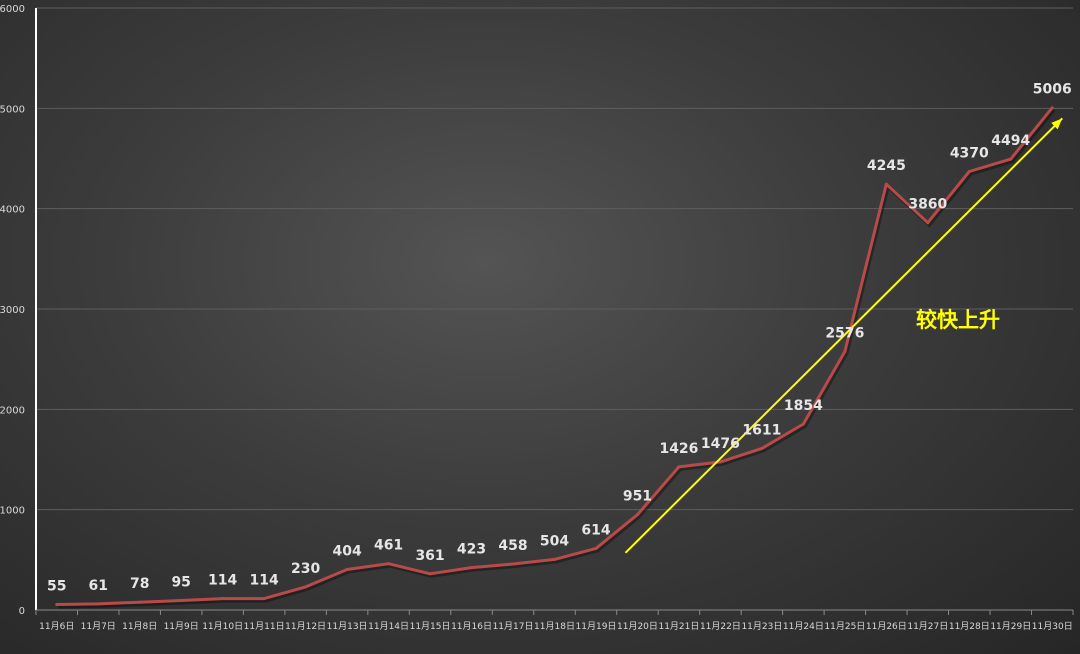  What do you see at coordinates (596, 626) in the screenshot?
I see `x-tick-label: 11月19日` at bounding box center [596, 626].